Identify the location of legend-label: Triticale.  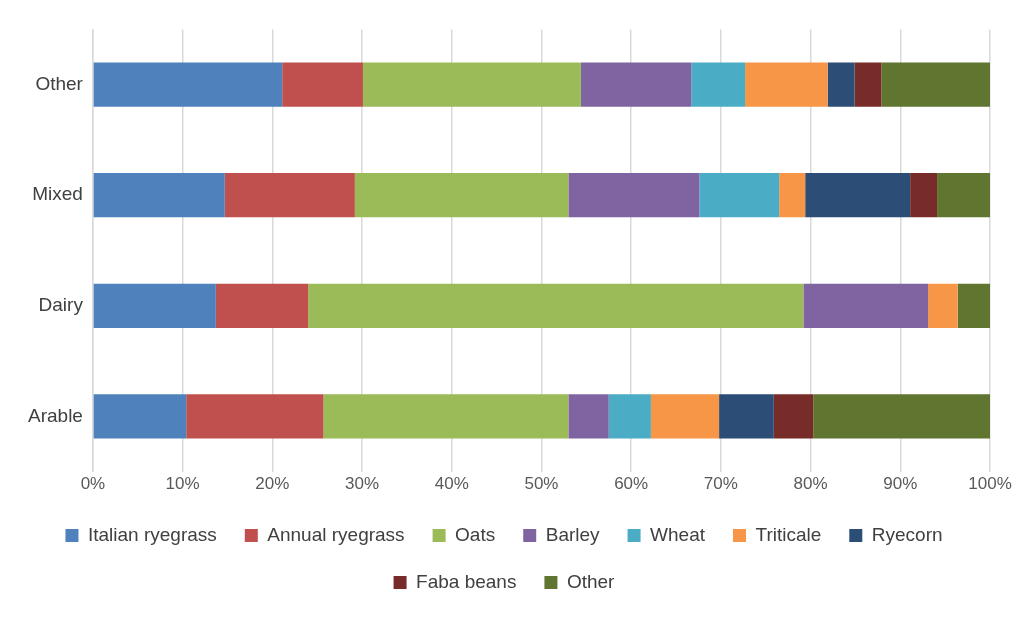
(788, 534).